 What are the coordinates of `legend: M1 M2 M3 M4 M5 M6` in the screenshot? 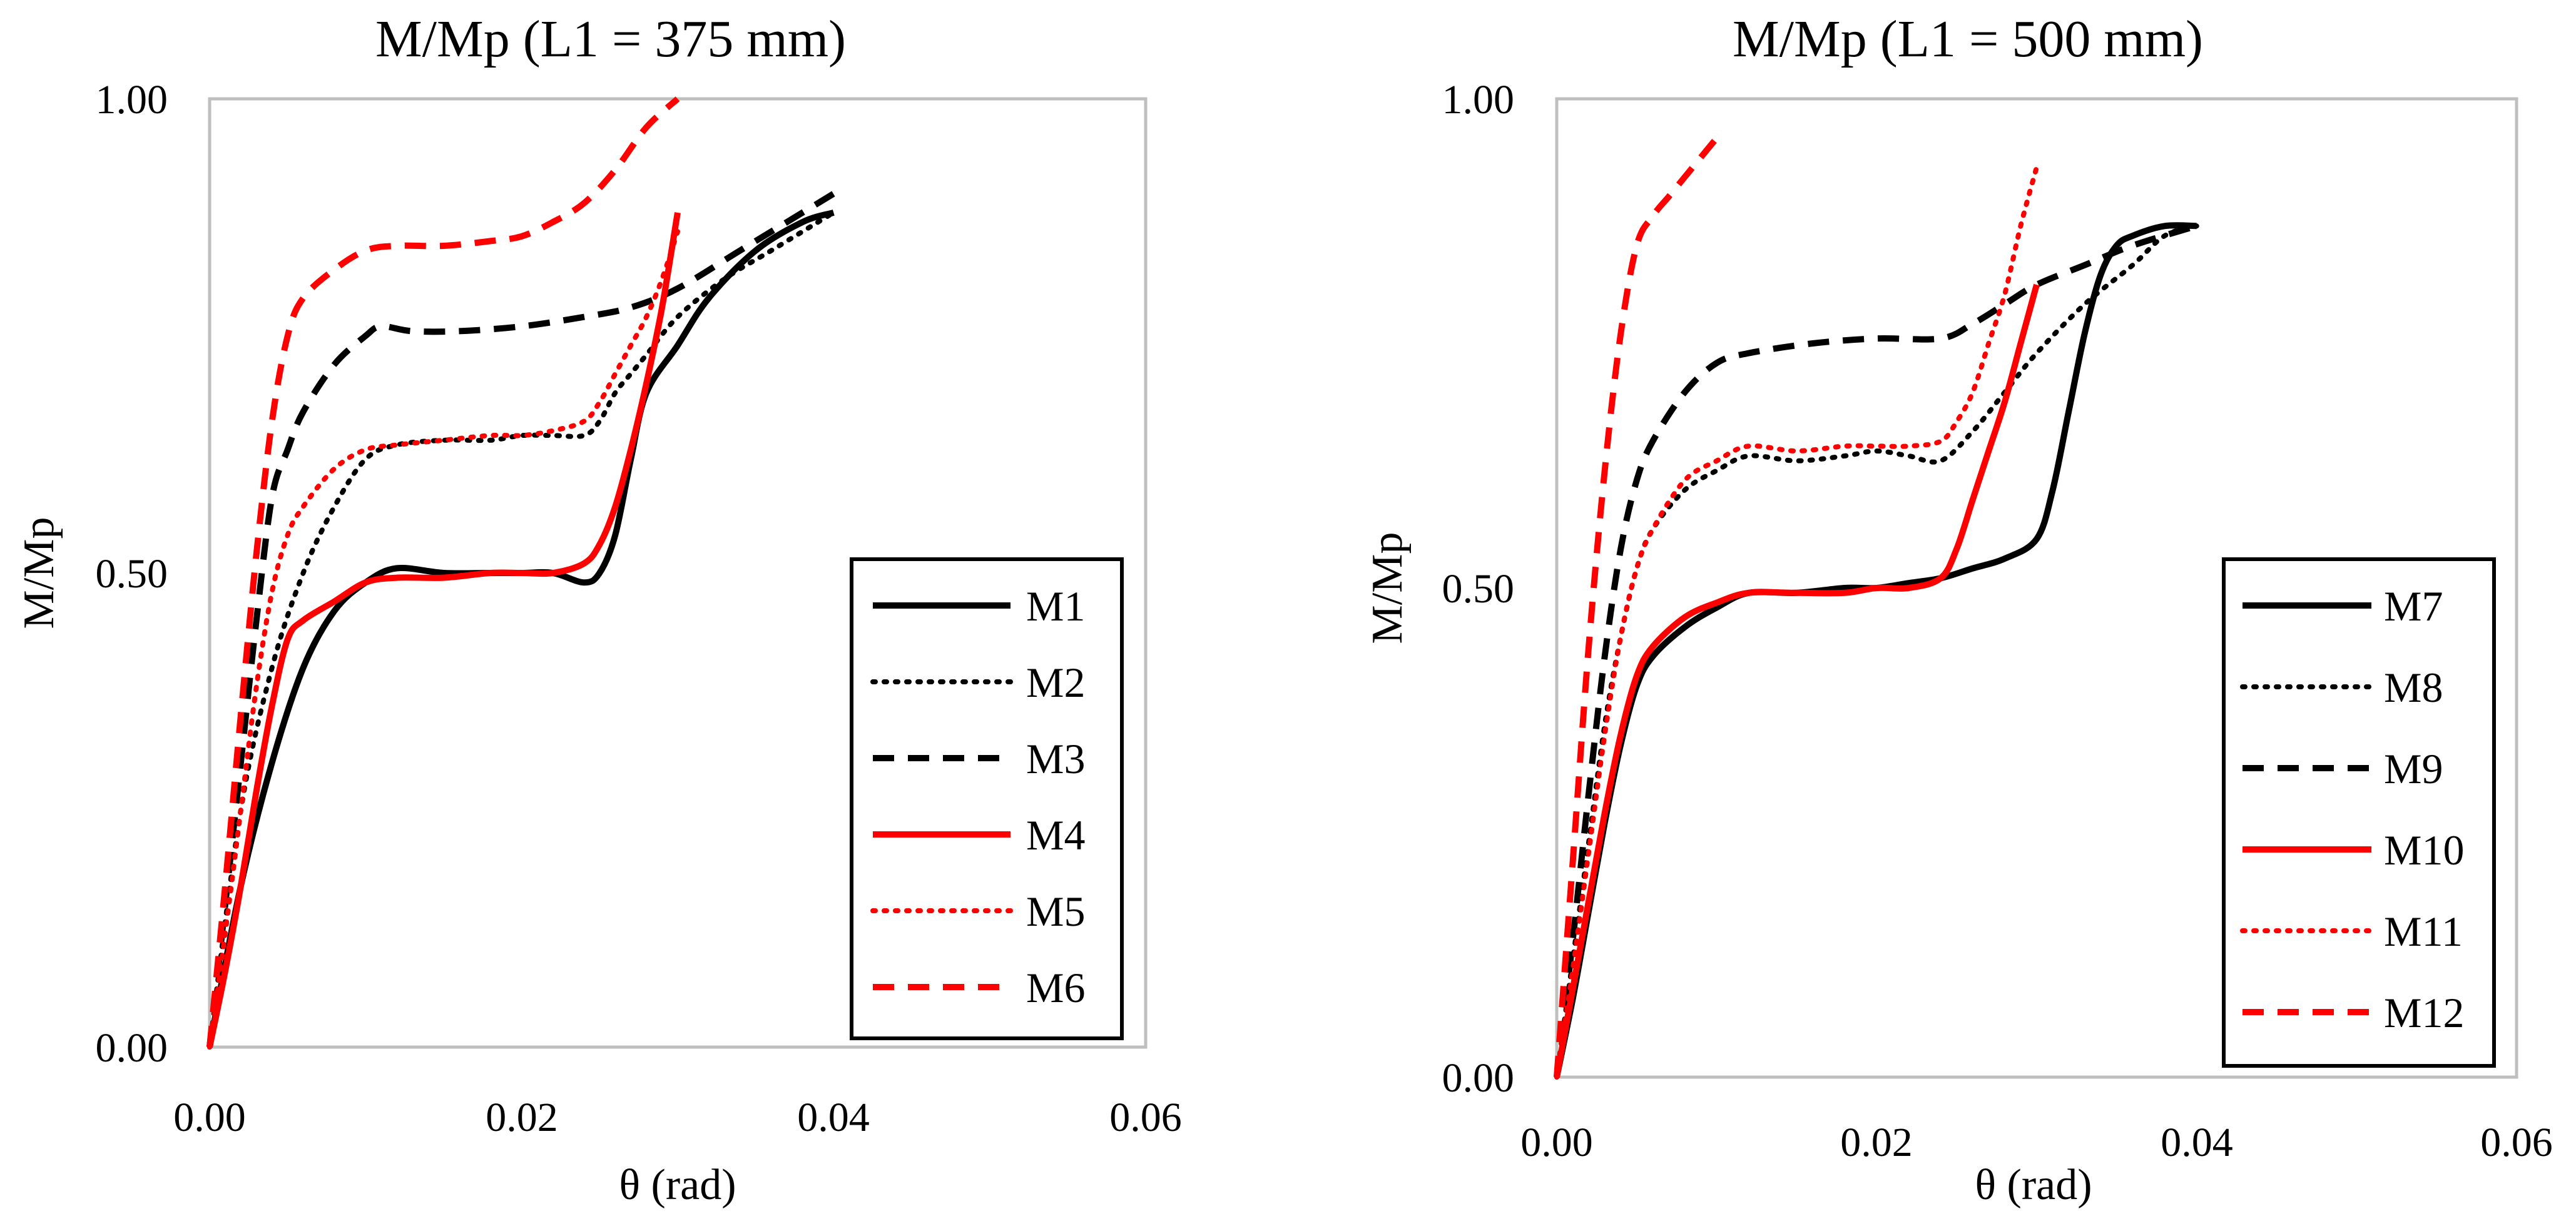 It's located at (987, 798).